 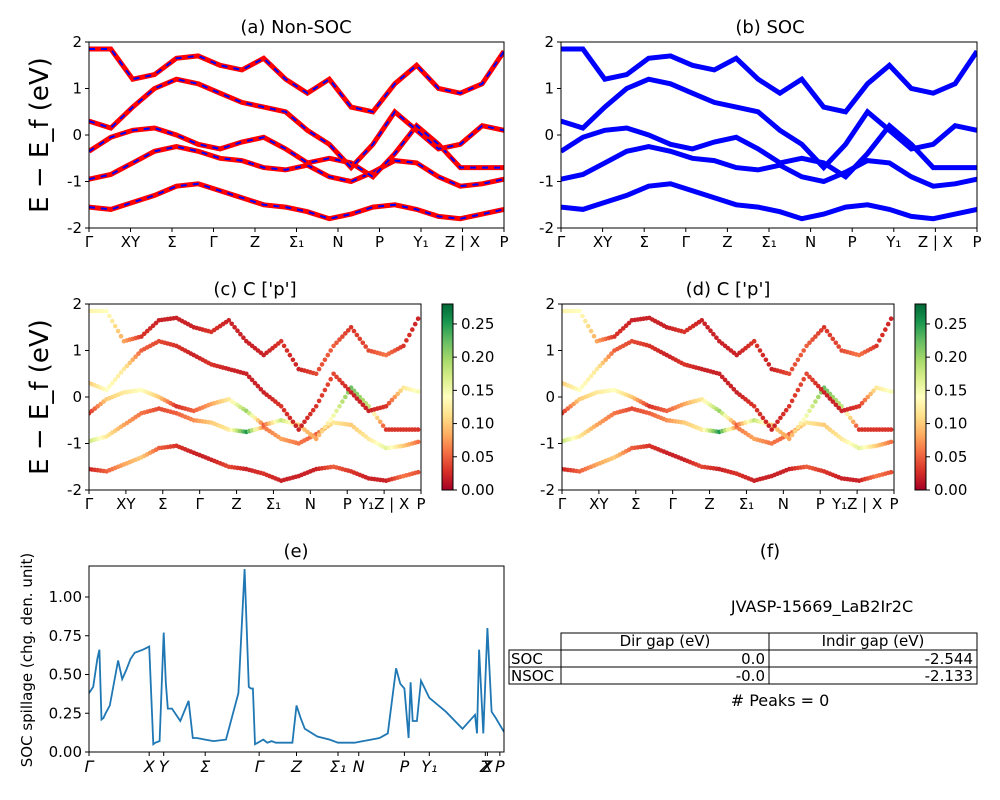 I want to click on band-lines, so click(x=769, y=134).